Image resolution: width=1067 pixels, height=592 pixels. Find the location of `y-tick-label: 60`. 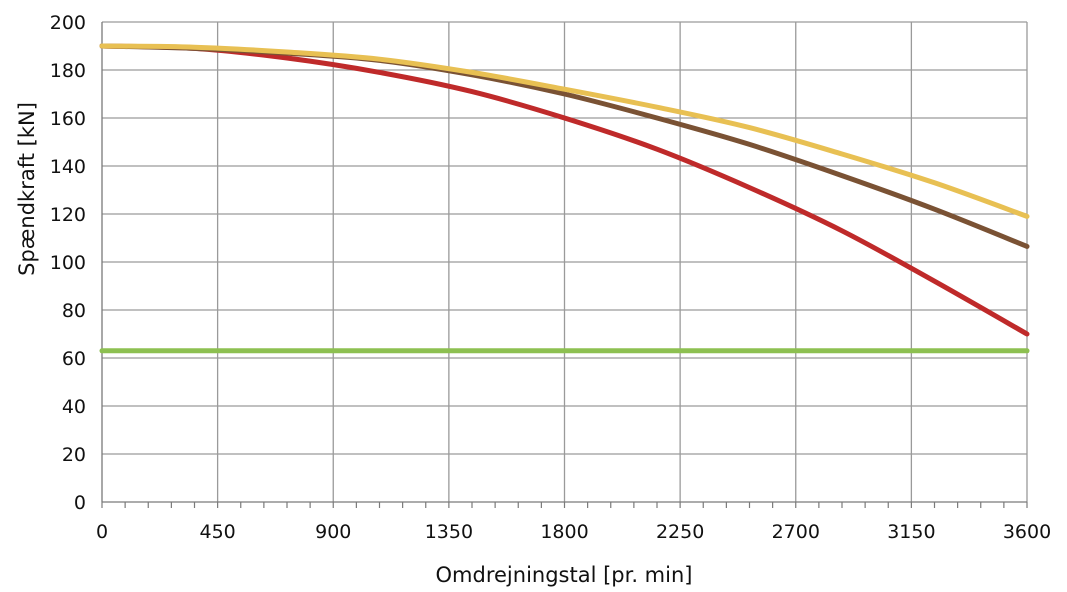

y-tick-label: 60 is located at coordinates (74, 359).